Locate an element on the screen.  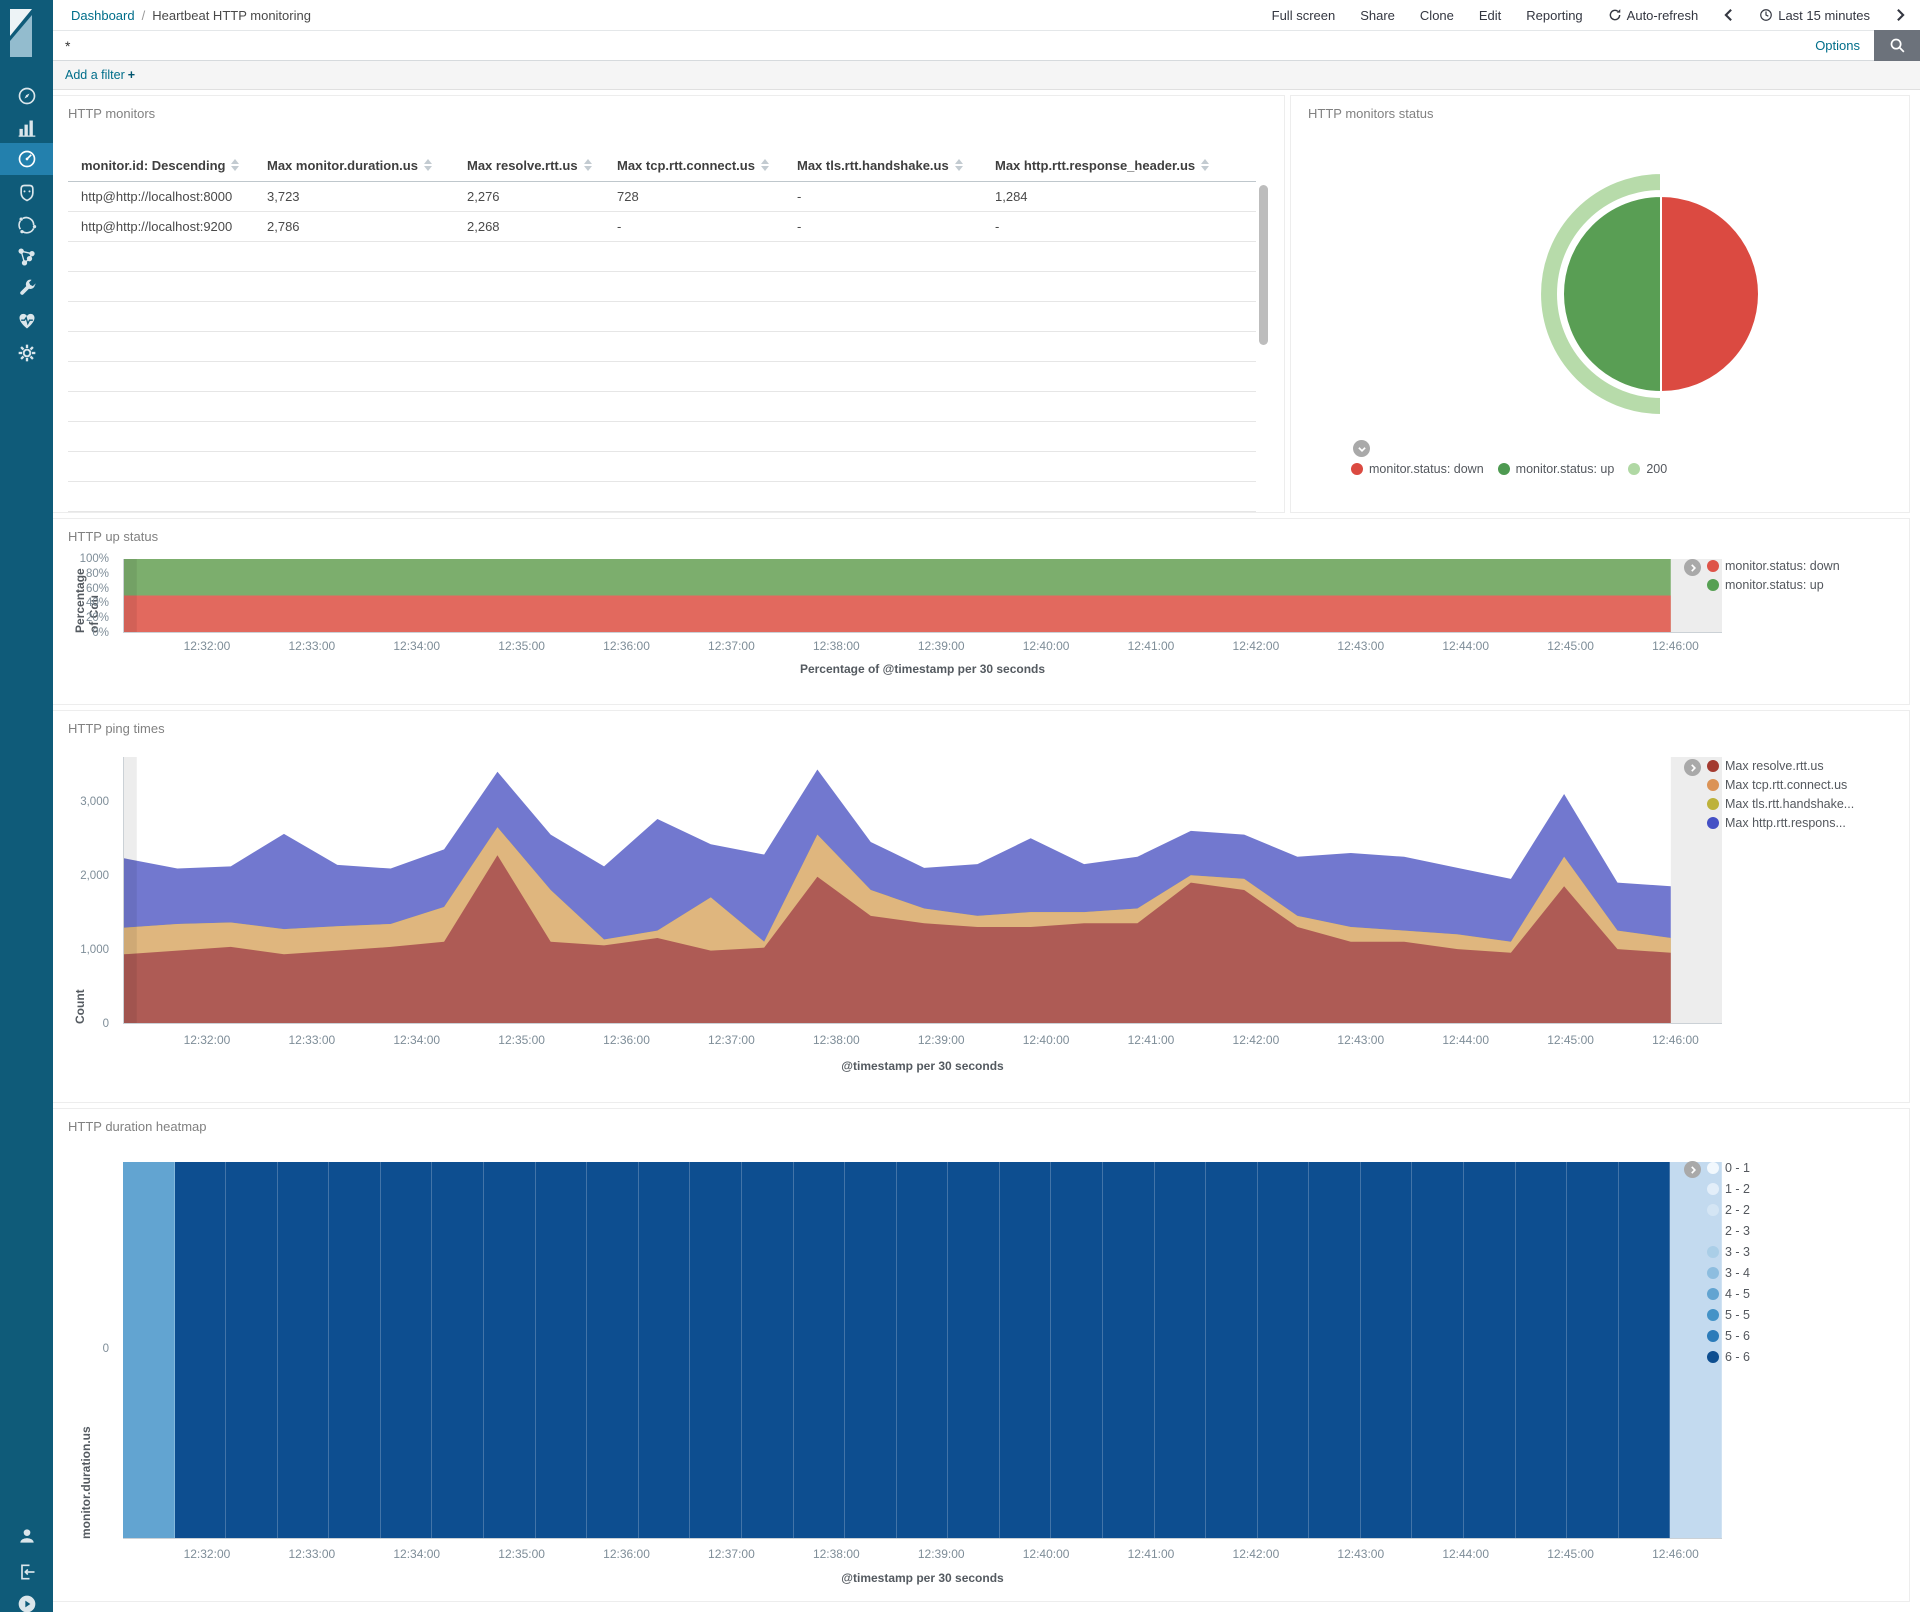
legend-item: 2 - 2 is located at coordinates (1728, 1210).